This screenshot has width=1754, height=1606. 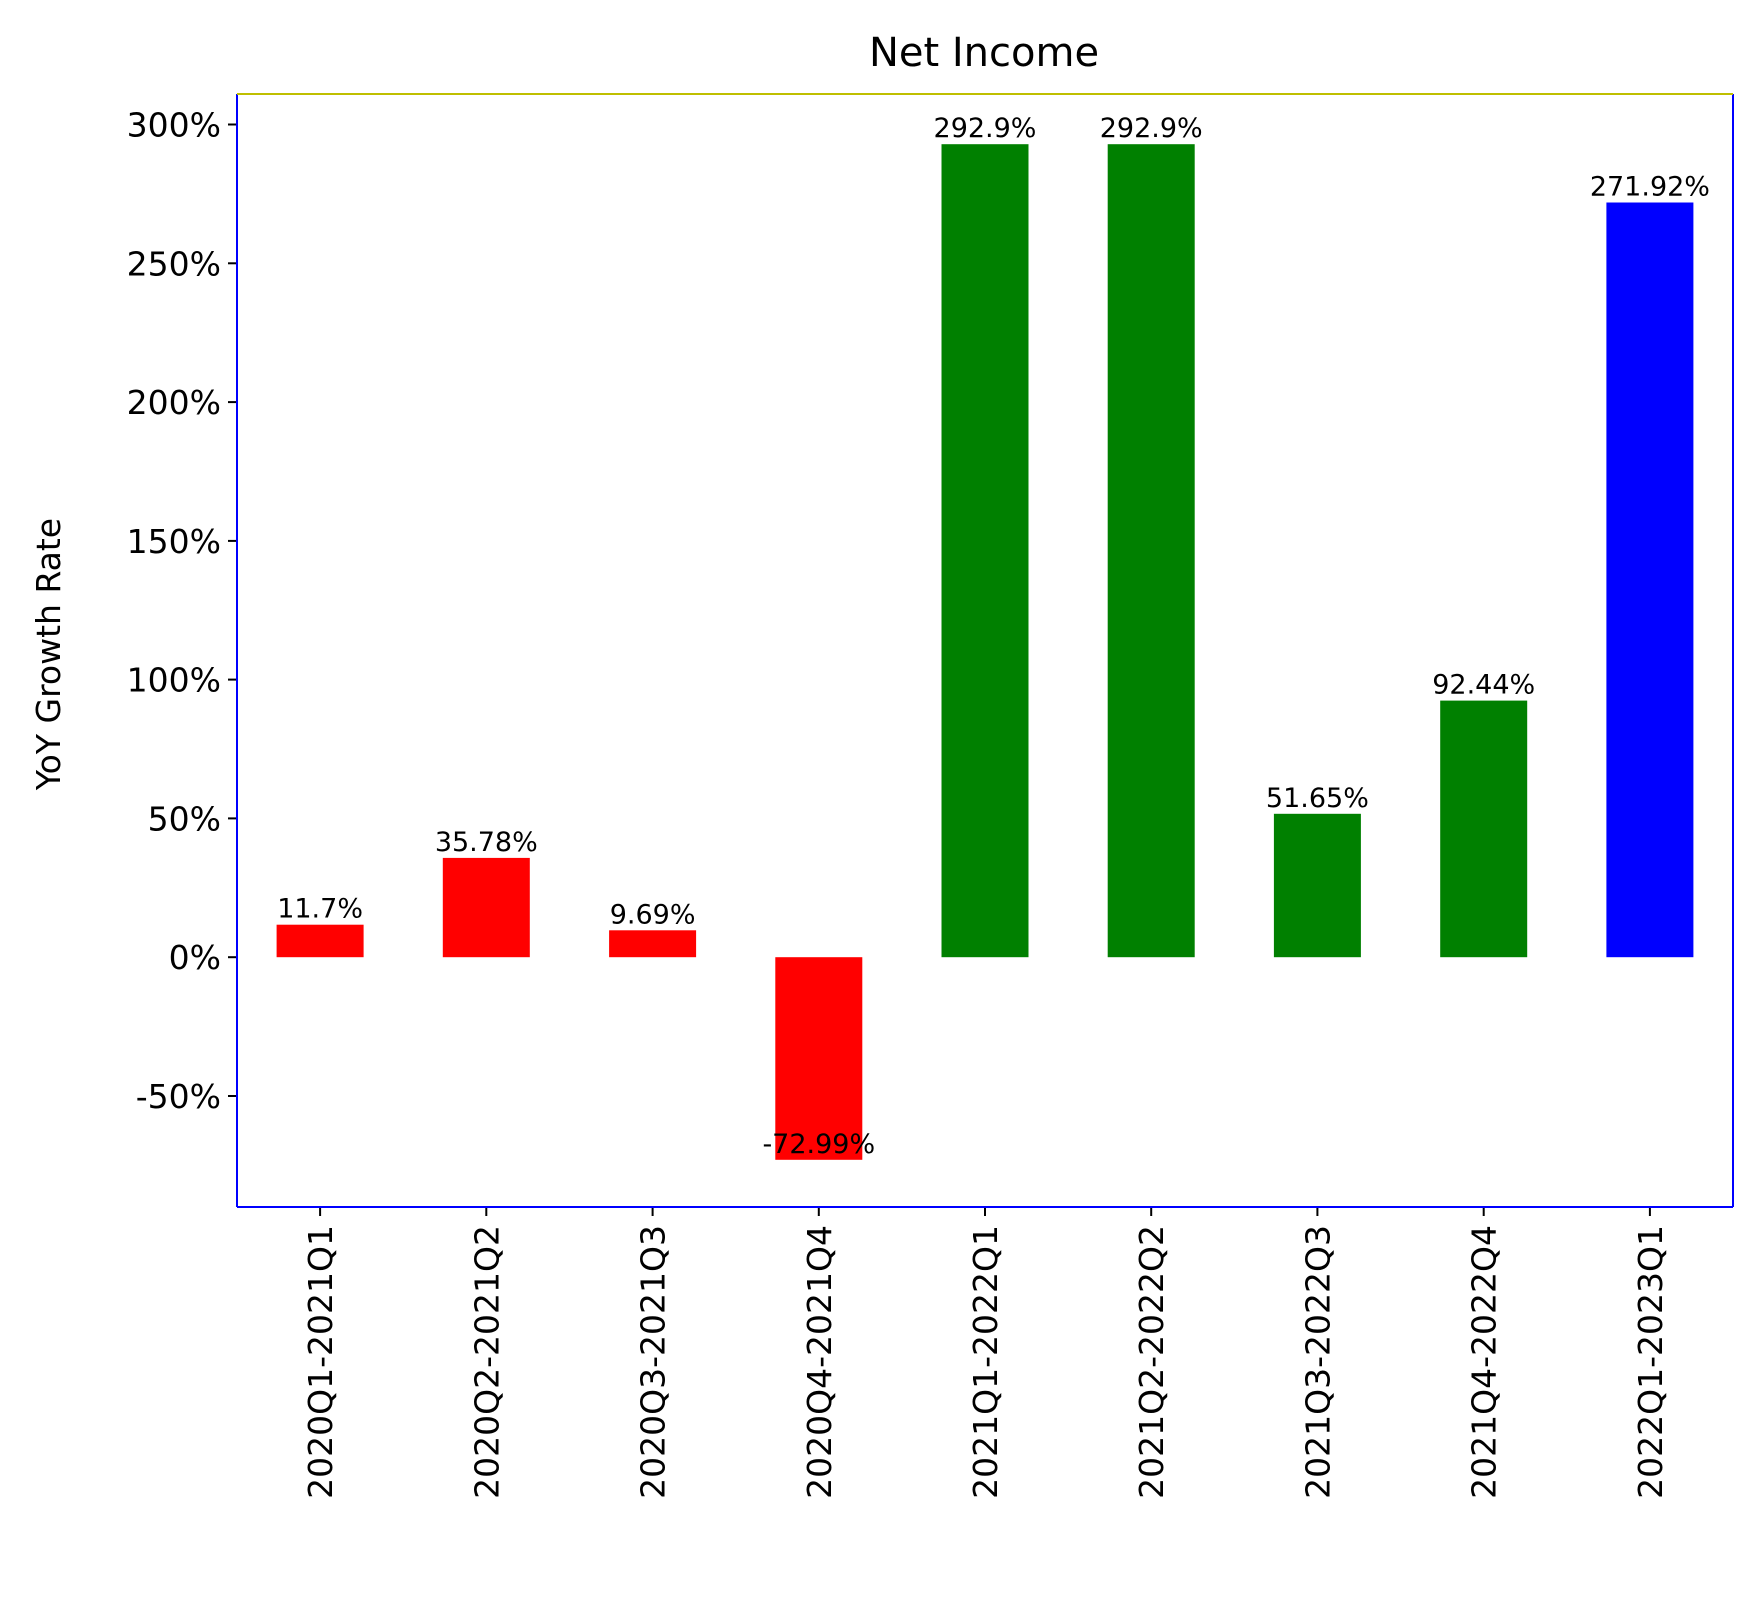 I want to click on bar-2020Q2-2021Q2, so click(x=486, y=907).